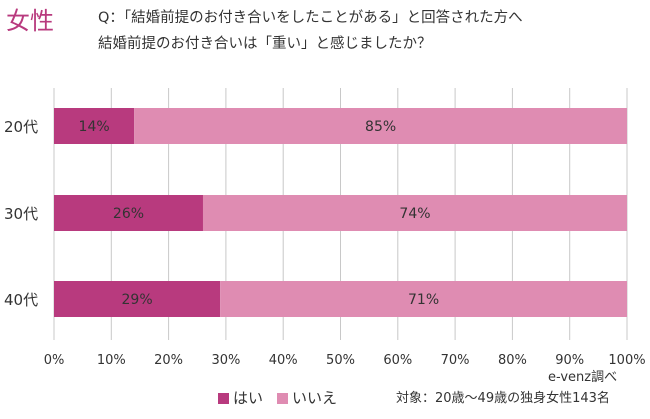 The image size is (650, 419). I want to click on data-label-no-0: 85%, so click(380, 127).